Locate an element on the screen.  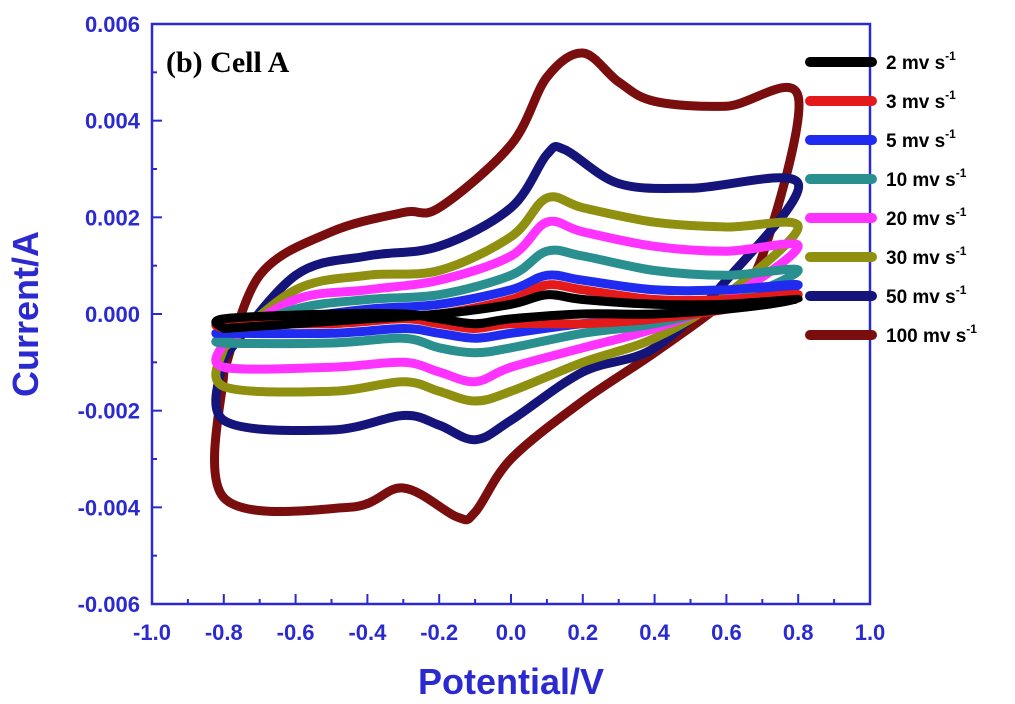
x-tick-label: 0.8 is located at coordinates (798, 632).